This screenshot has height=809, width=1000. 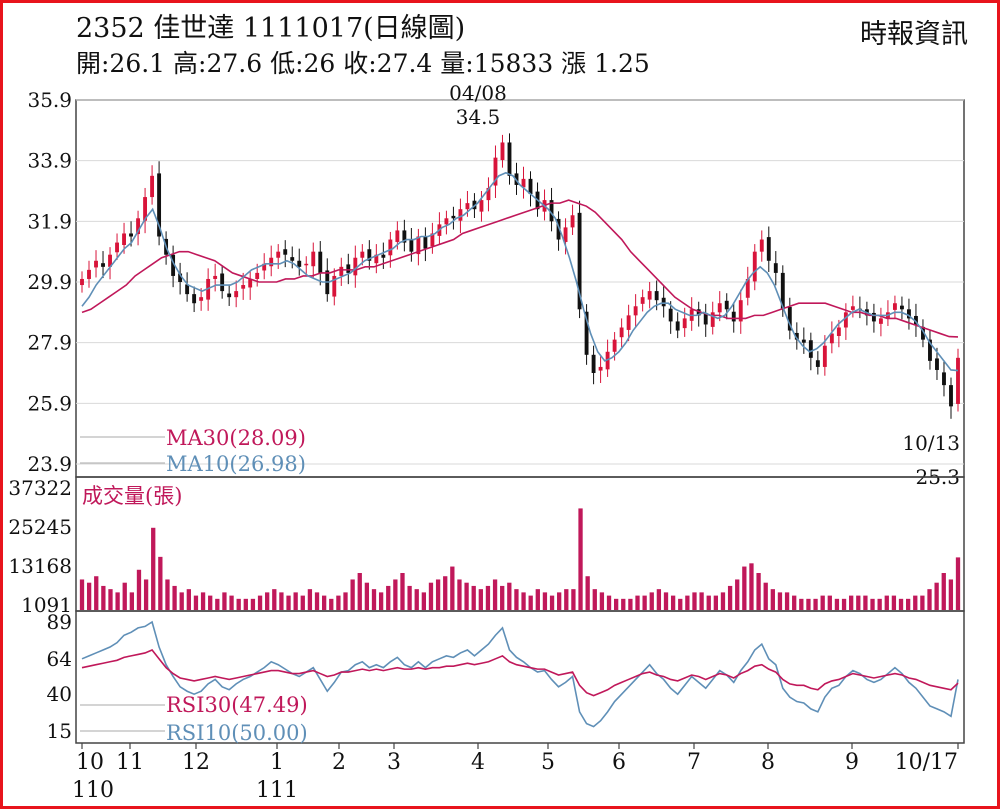 What do you see at coordinates (277, 762) in the screenshot?
I see `x-axis-label: 1` at bounding box center [277, 762].